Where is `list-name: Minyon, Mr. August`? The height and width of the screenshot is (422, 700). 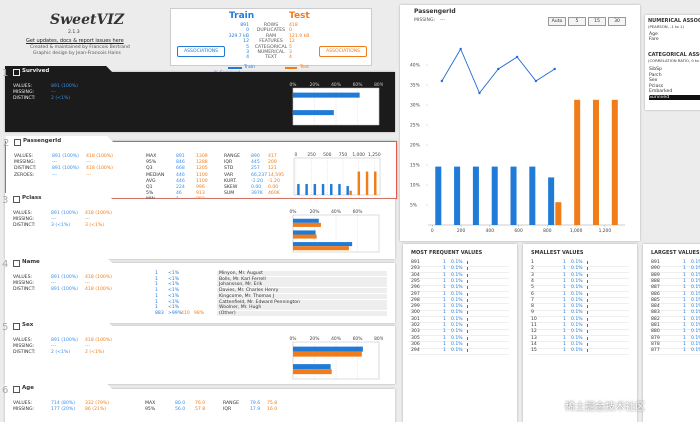 list-name: Minyon, Mr. August is located at coordinates (241, 273).